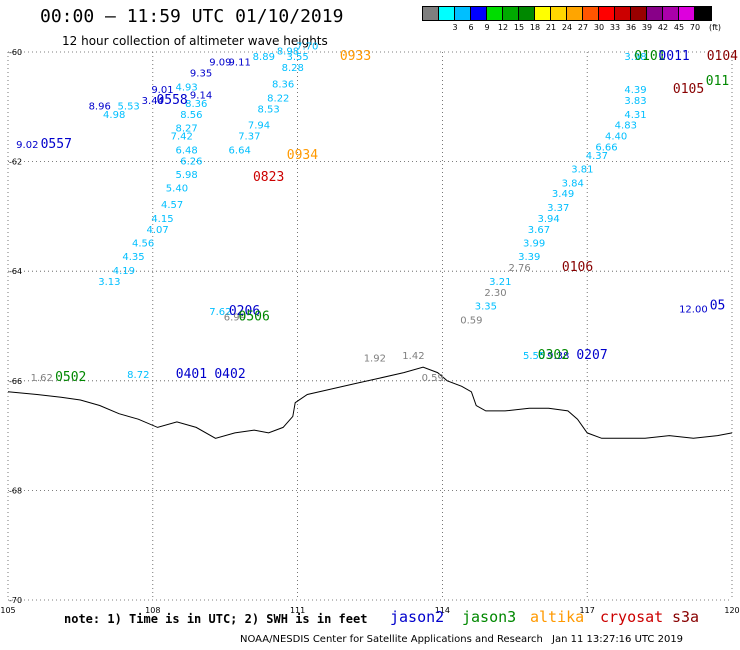 The height and width of the screenshot is (650, 740). What do you see at coordinates (519, 268) in the screenshot?
I see `swh-value-label: 2.76` at bounding box center [519, 268].